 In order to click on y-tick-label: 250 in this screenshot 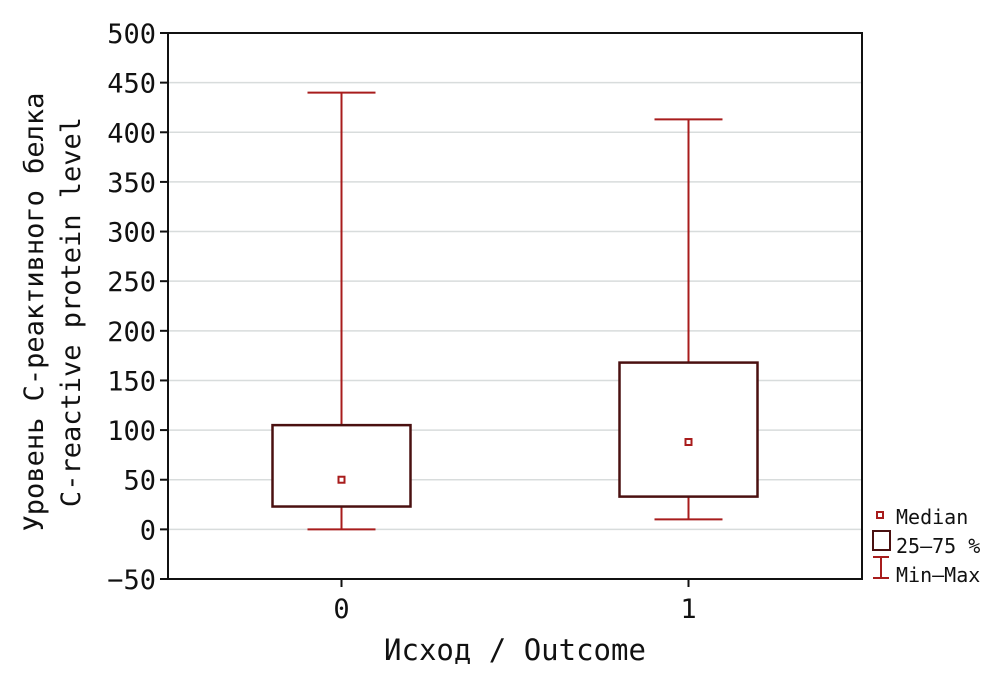, I will do `click(131, 282)`.